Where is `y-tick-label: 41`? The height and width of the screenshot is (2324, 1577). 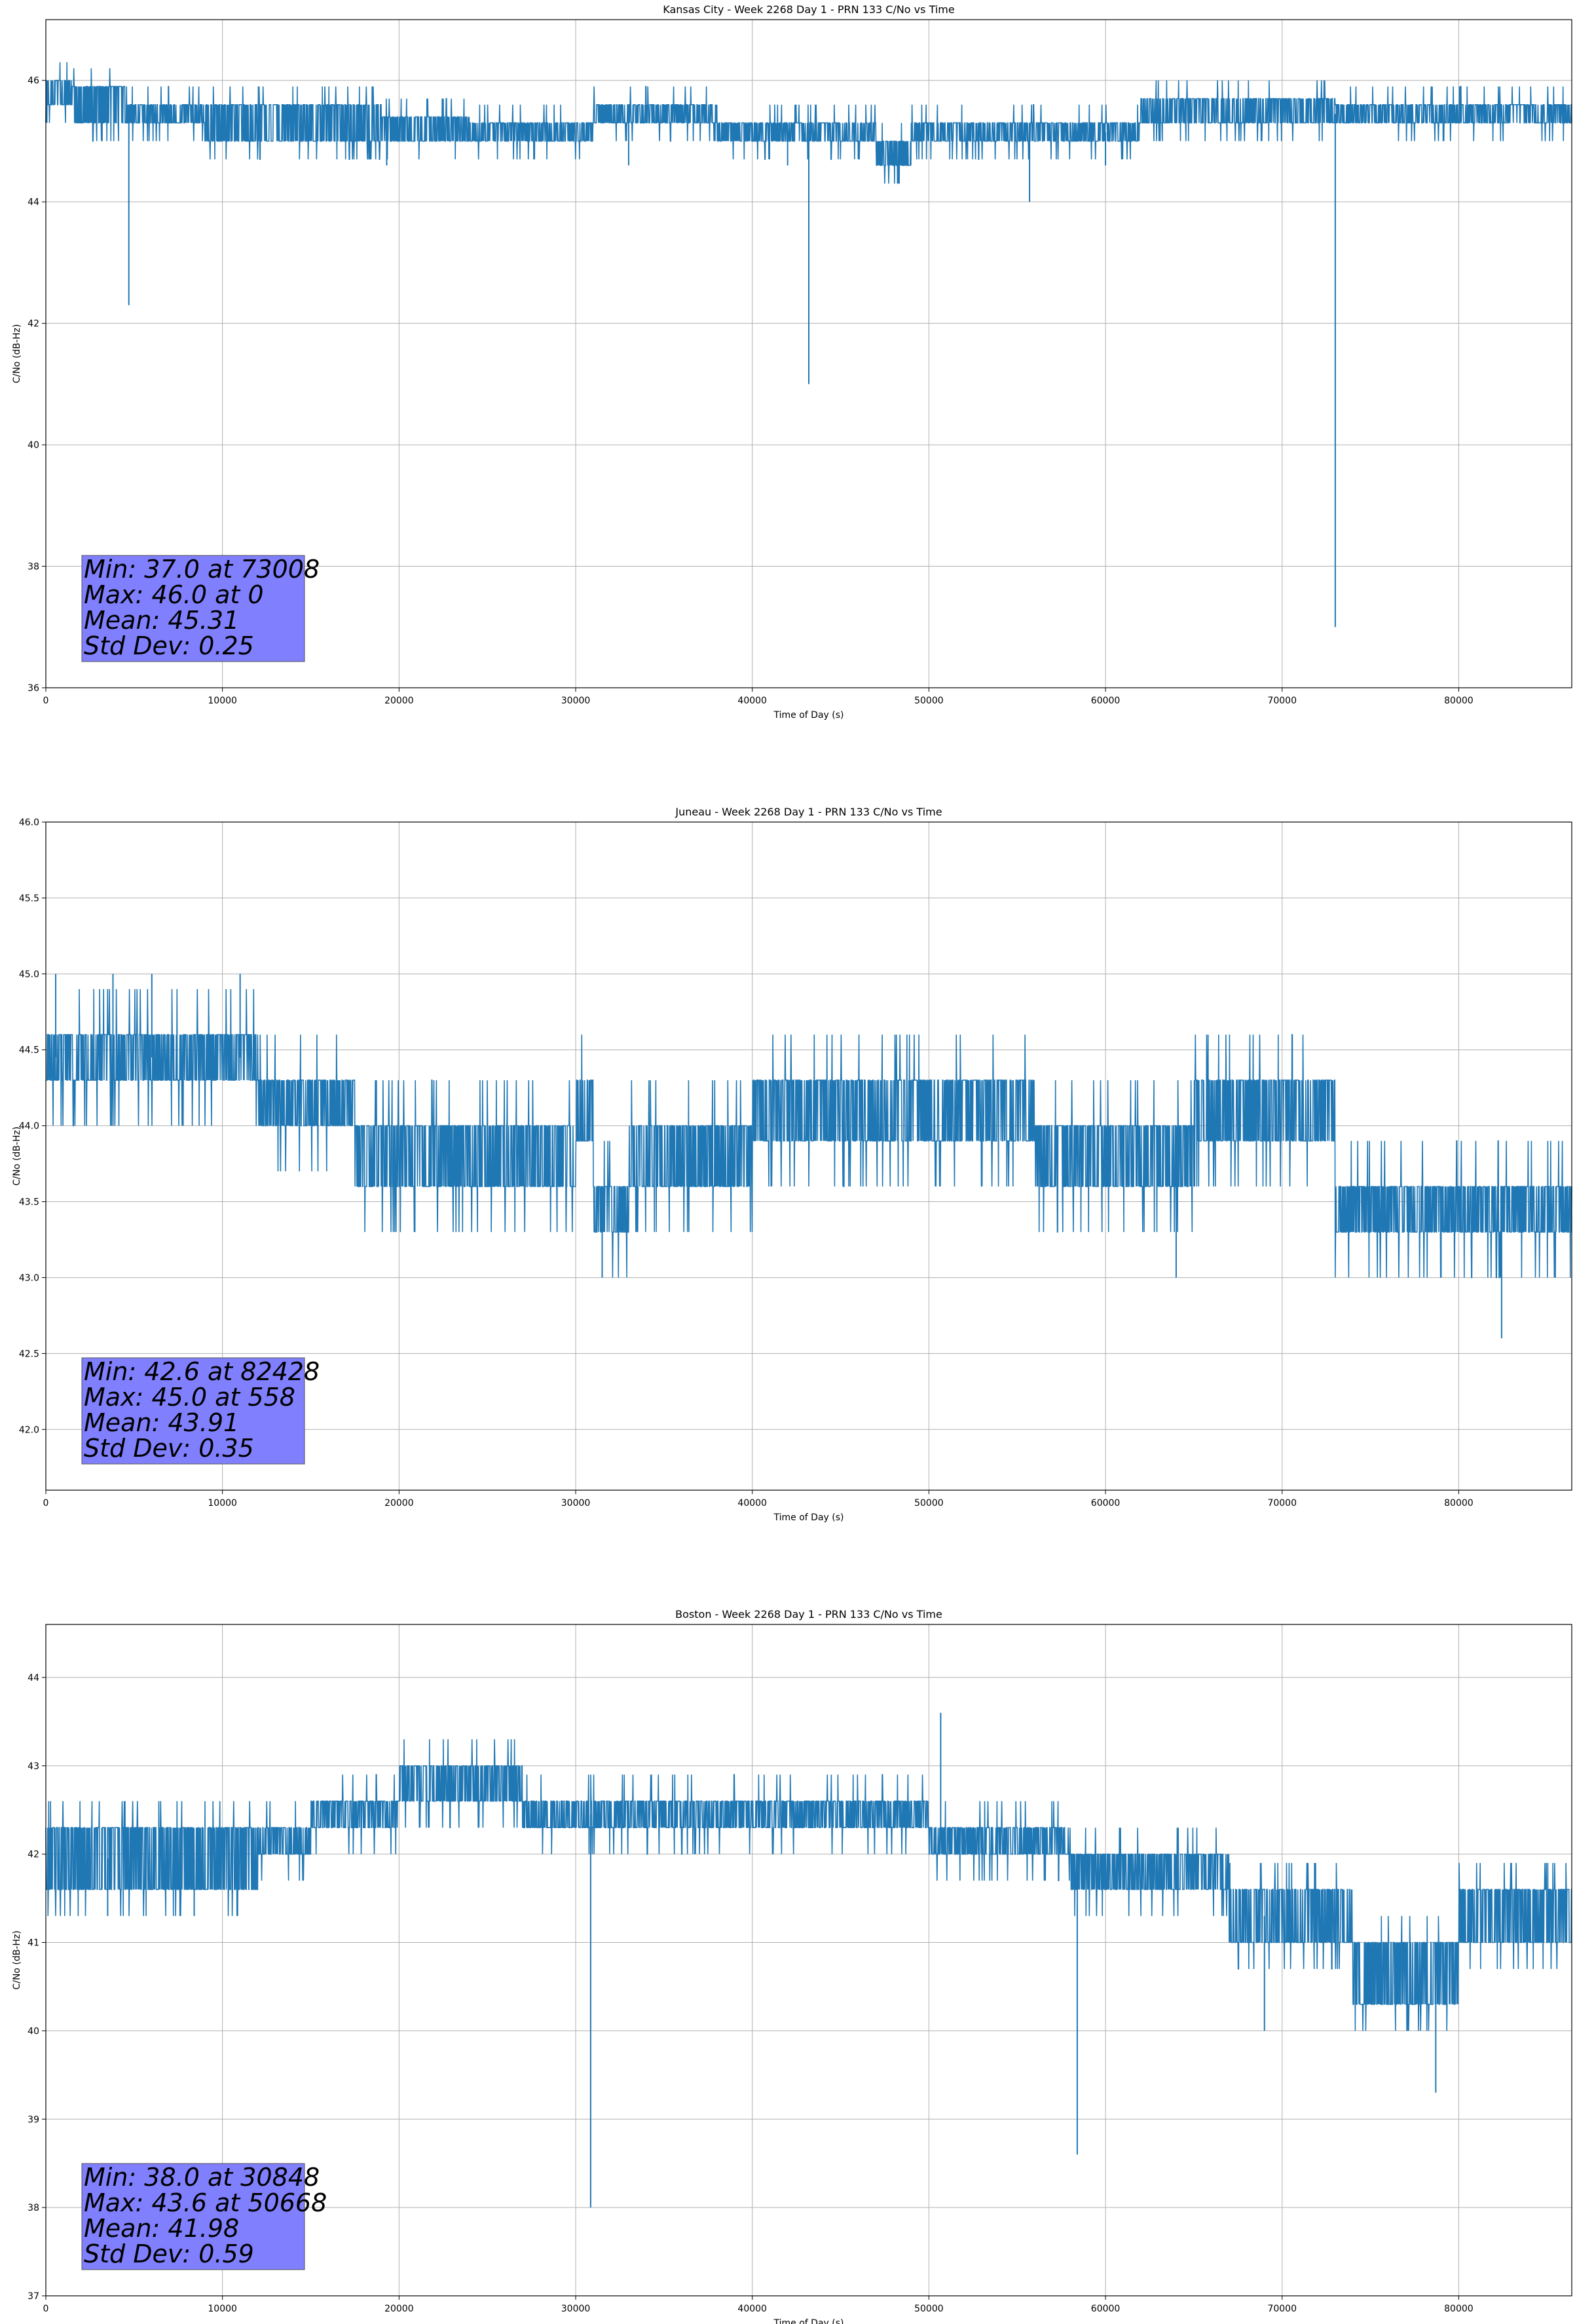 y-tick-label: 41 is located at coordinates (33, 1943).